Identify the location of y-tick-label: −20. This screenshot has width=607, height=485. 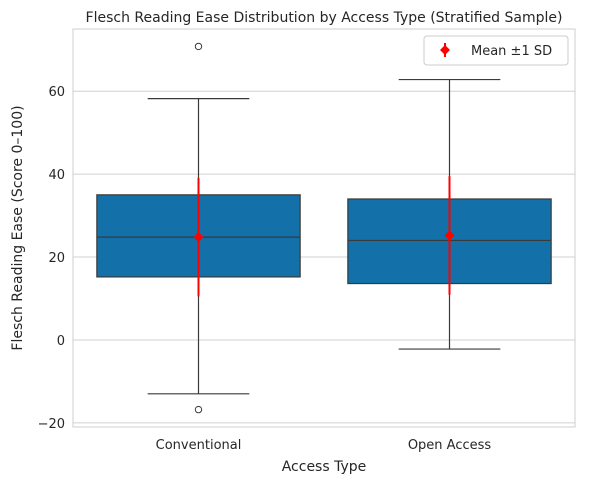
(51, 424).